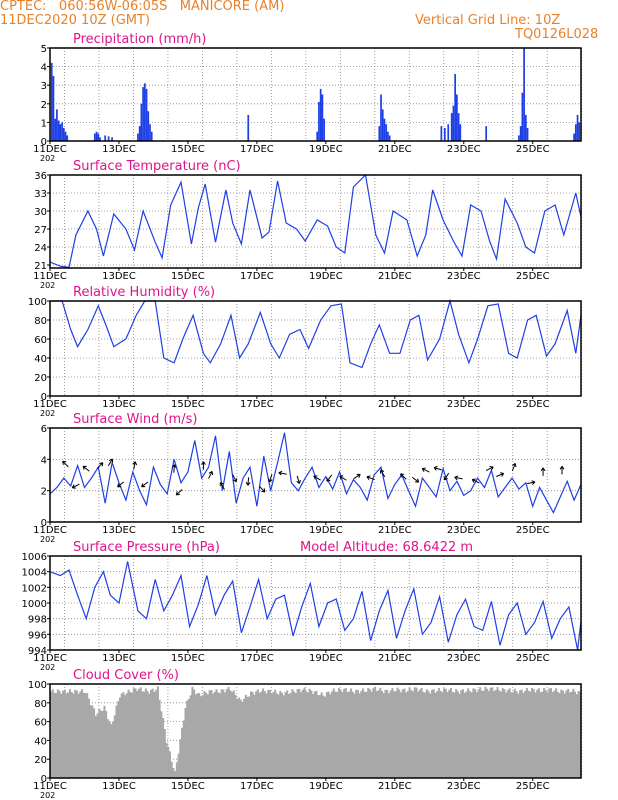 The height and width of the screenshot is (800, 618). Describe the element at coordinates (40, 741) in the screenshot. I see `y-tick-label: 40` at that location.